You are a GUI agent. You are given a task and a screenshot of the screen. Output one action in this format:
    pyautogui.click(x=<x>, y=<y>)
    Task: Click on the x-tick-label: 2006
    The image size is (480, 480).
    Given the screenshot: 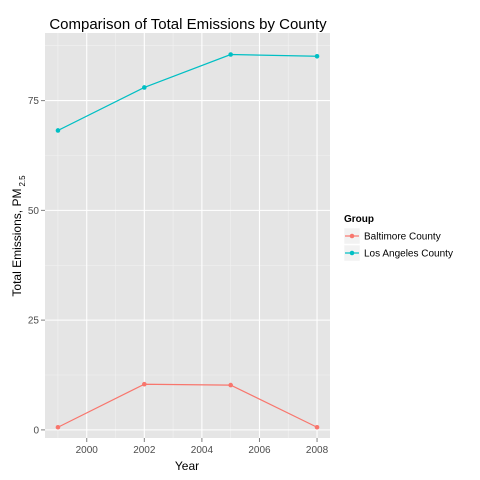 What is the action you would take?
    pyautogui.click(x=259, y=450)
    